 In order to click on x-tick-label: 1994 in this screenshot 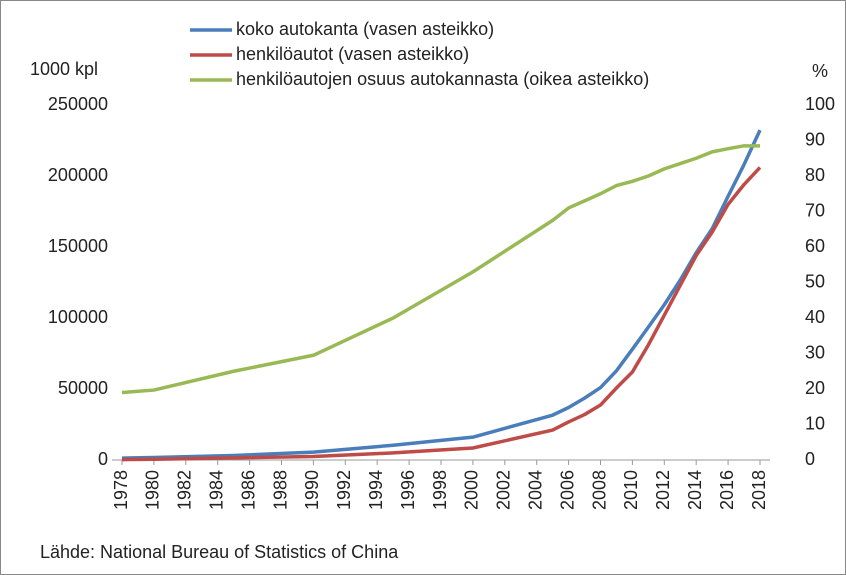, I will do `click(376, 490)`.